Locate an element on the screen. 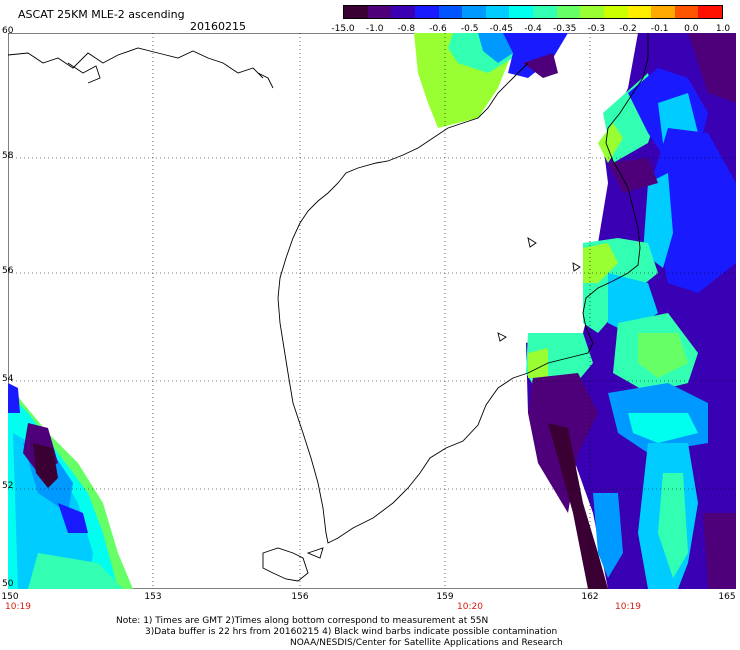 This screenshot has width=740, height=650. lat-label-60: 60 is located at coordinates (8, 31).